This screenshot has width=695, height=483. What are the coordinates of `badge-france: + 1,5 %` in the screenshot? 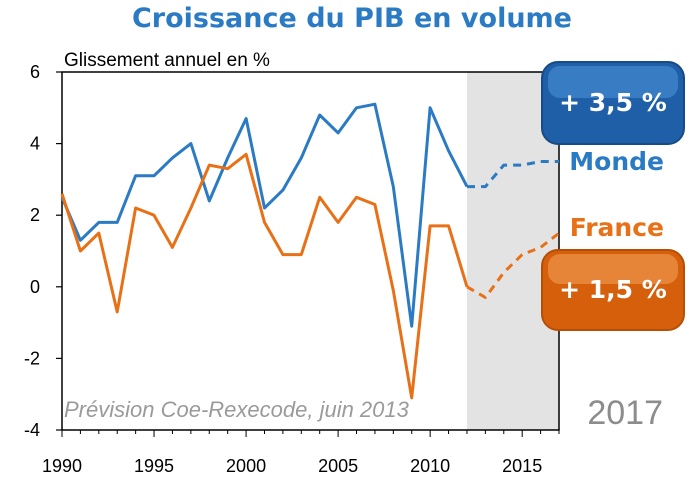 It's located at (613, 290).